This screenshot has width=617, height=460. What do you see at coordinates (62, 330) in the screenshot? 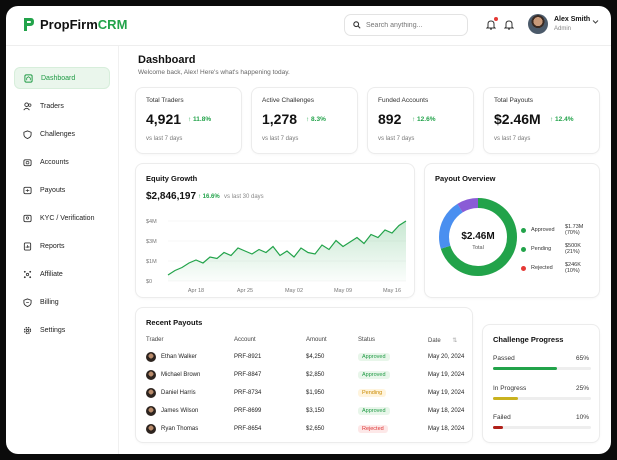
I see `sidebar-item-settings: Settings` at bounding box center [62, 330].